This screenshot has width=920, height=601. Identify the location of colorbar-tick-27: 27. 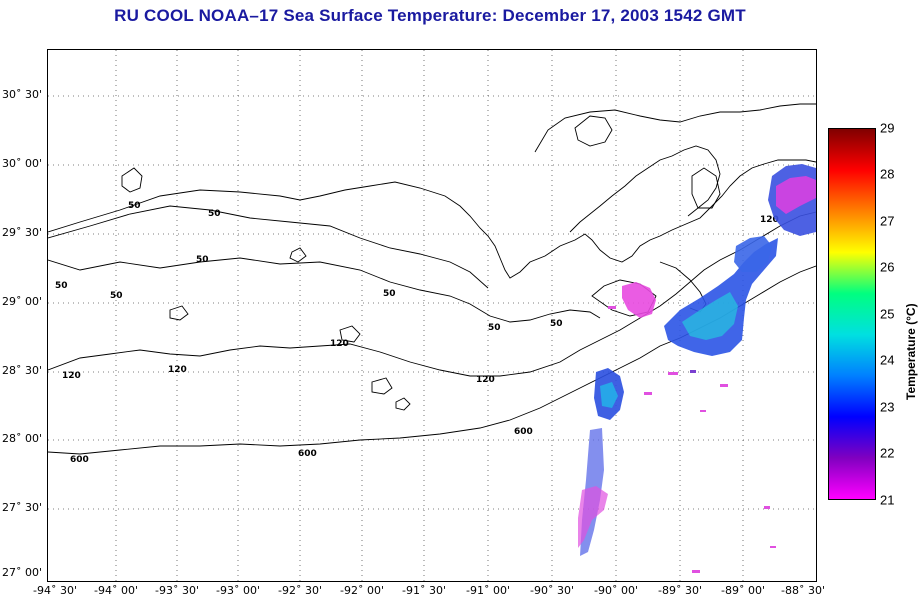
(887, 221).